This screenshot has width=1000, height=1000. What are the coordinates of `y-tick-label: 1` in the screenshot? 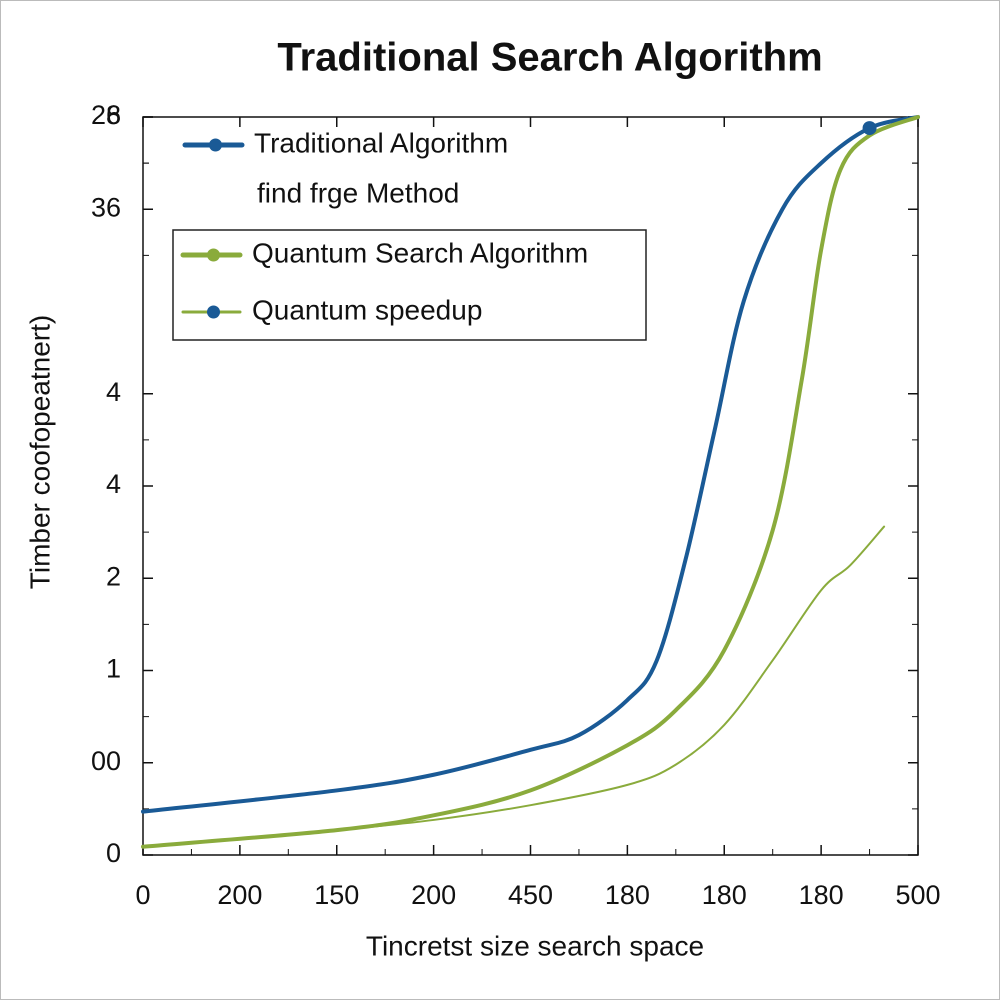 It's located at (113, 669).